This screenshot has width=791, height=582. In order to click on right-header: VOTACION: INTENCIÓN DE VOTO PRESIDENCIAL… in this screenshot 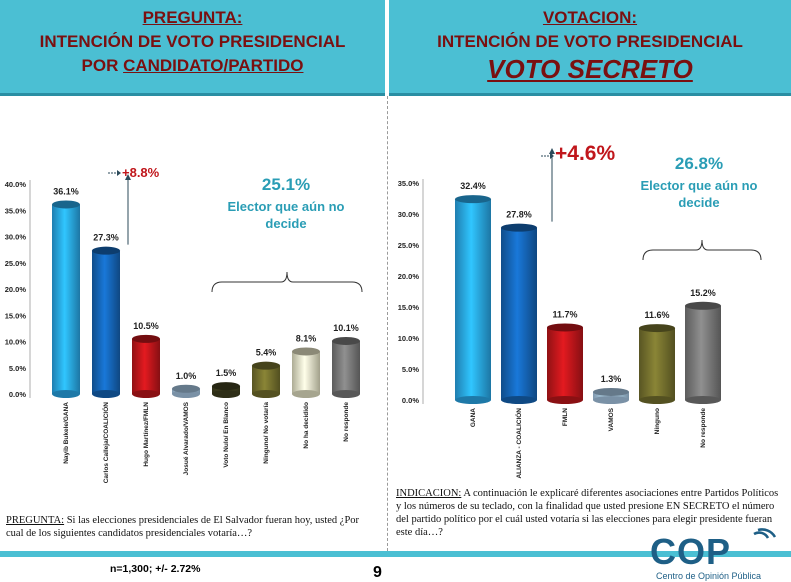, I will do `click(590, 48)`.